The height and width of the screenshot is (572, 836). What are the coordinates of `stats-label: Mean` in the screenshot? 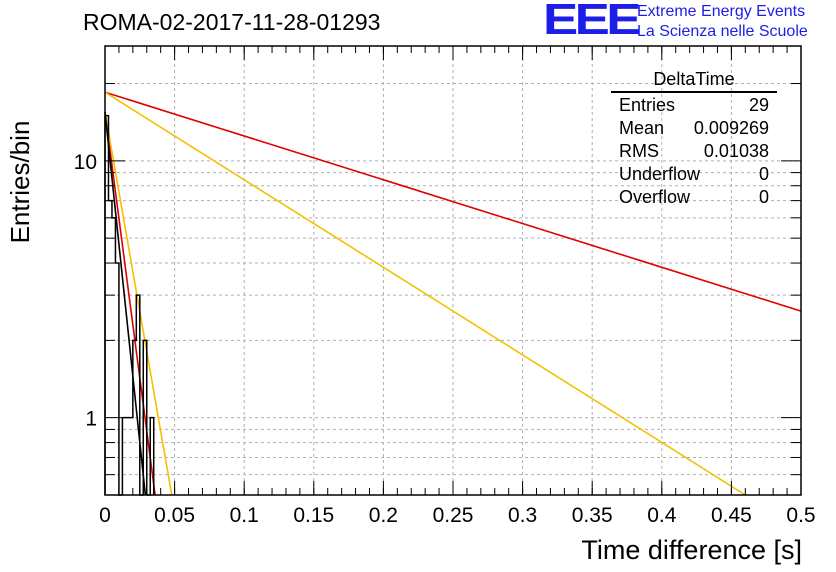 It's located at (642, 128).